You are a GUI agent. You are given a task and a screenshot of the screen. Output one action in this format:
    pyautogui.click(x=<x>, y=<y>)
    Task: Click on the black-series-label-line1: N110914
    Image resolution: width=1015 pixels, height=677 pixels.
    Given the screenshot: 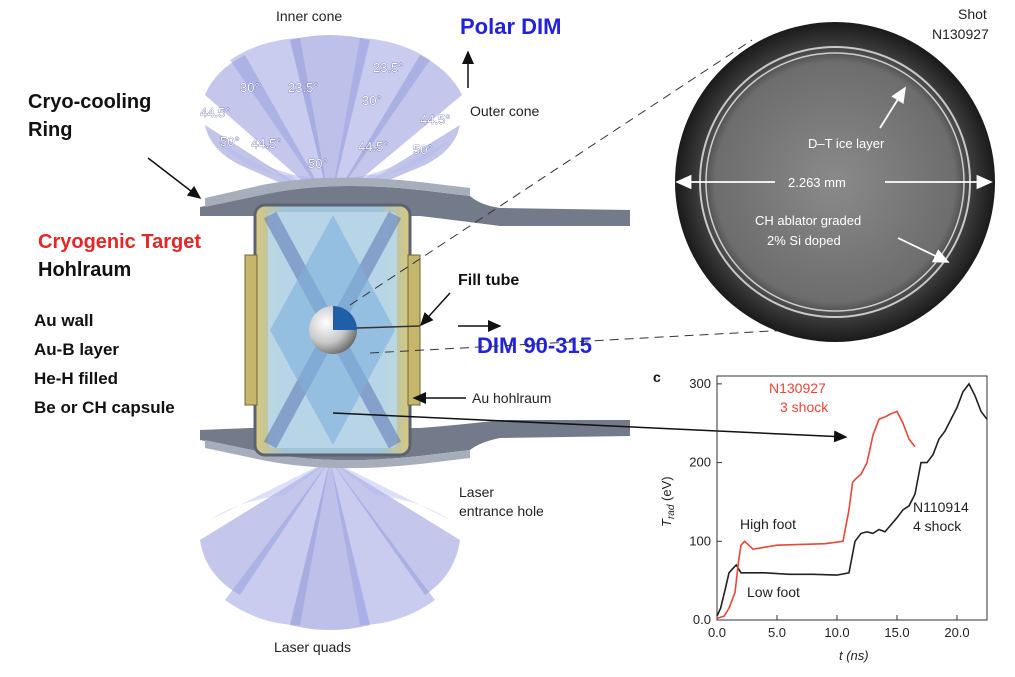 What is the action you would take?
    pyautogui.click(x=941, y=507)
    